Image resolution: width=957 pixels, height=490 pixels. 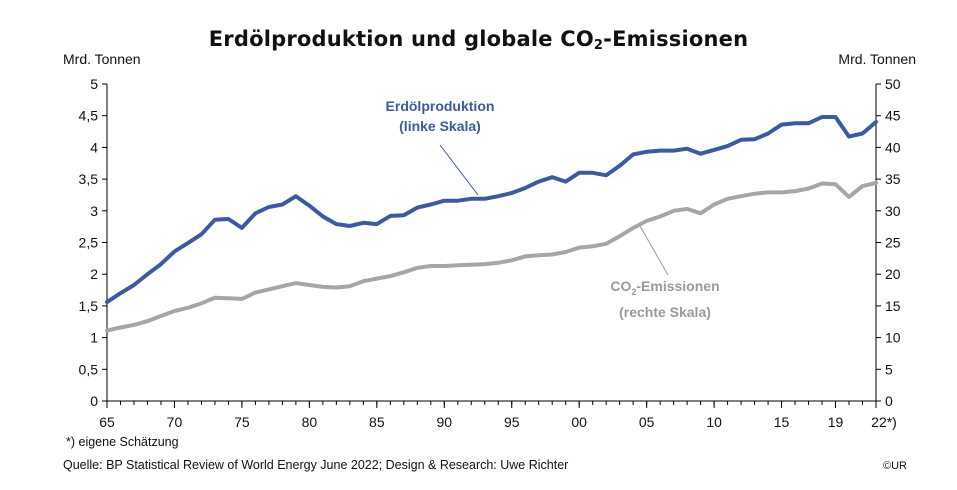 What do you see at coordinates (884, 422) in the screenshot?
I see `x-tick-label: 22*)` at bounding box center [884, 422].